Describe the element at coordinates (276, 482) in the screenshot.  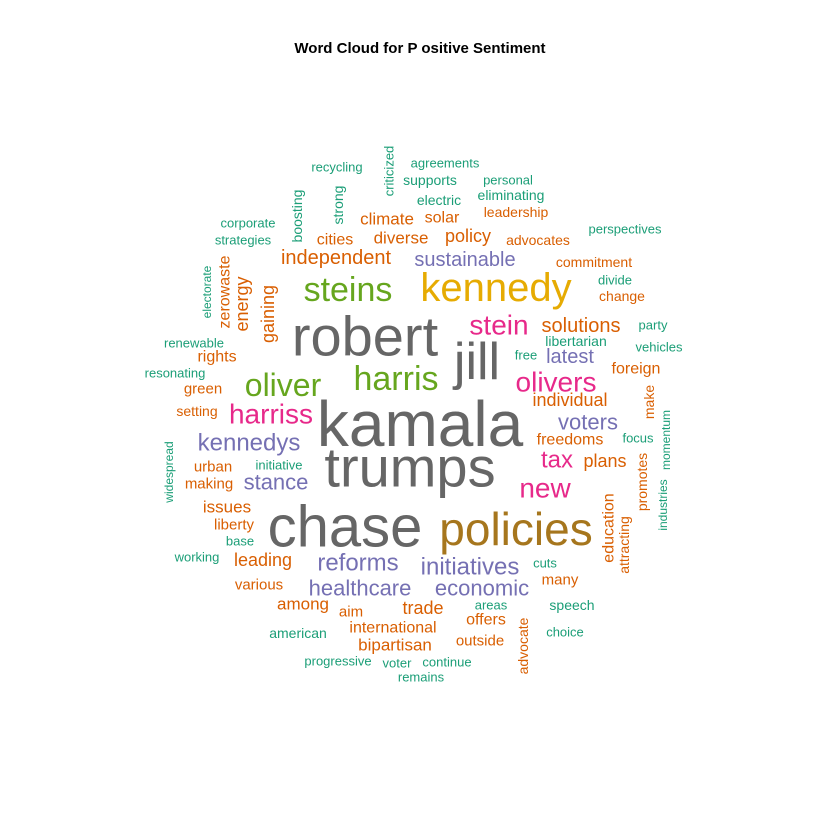
I see `word-stance: stance` at that location.